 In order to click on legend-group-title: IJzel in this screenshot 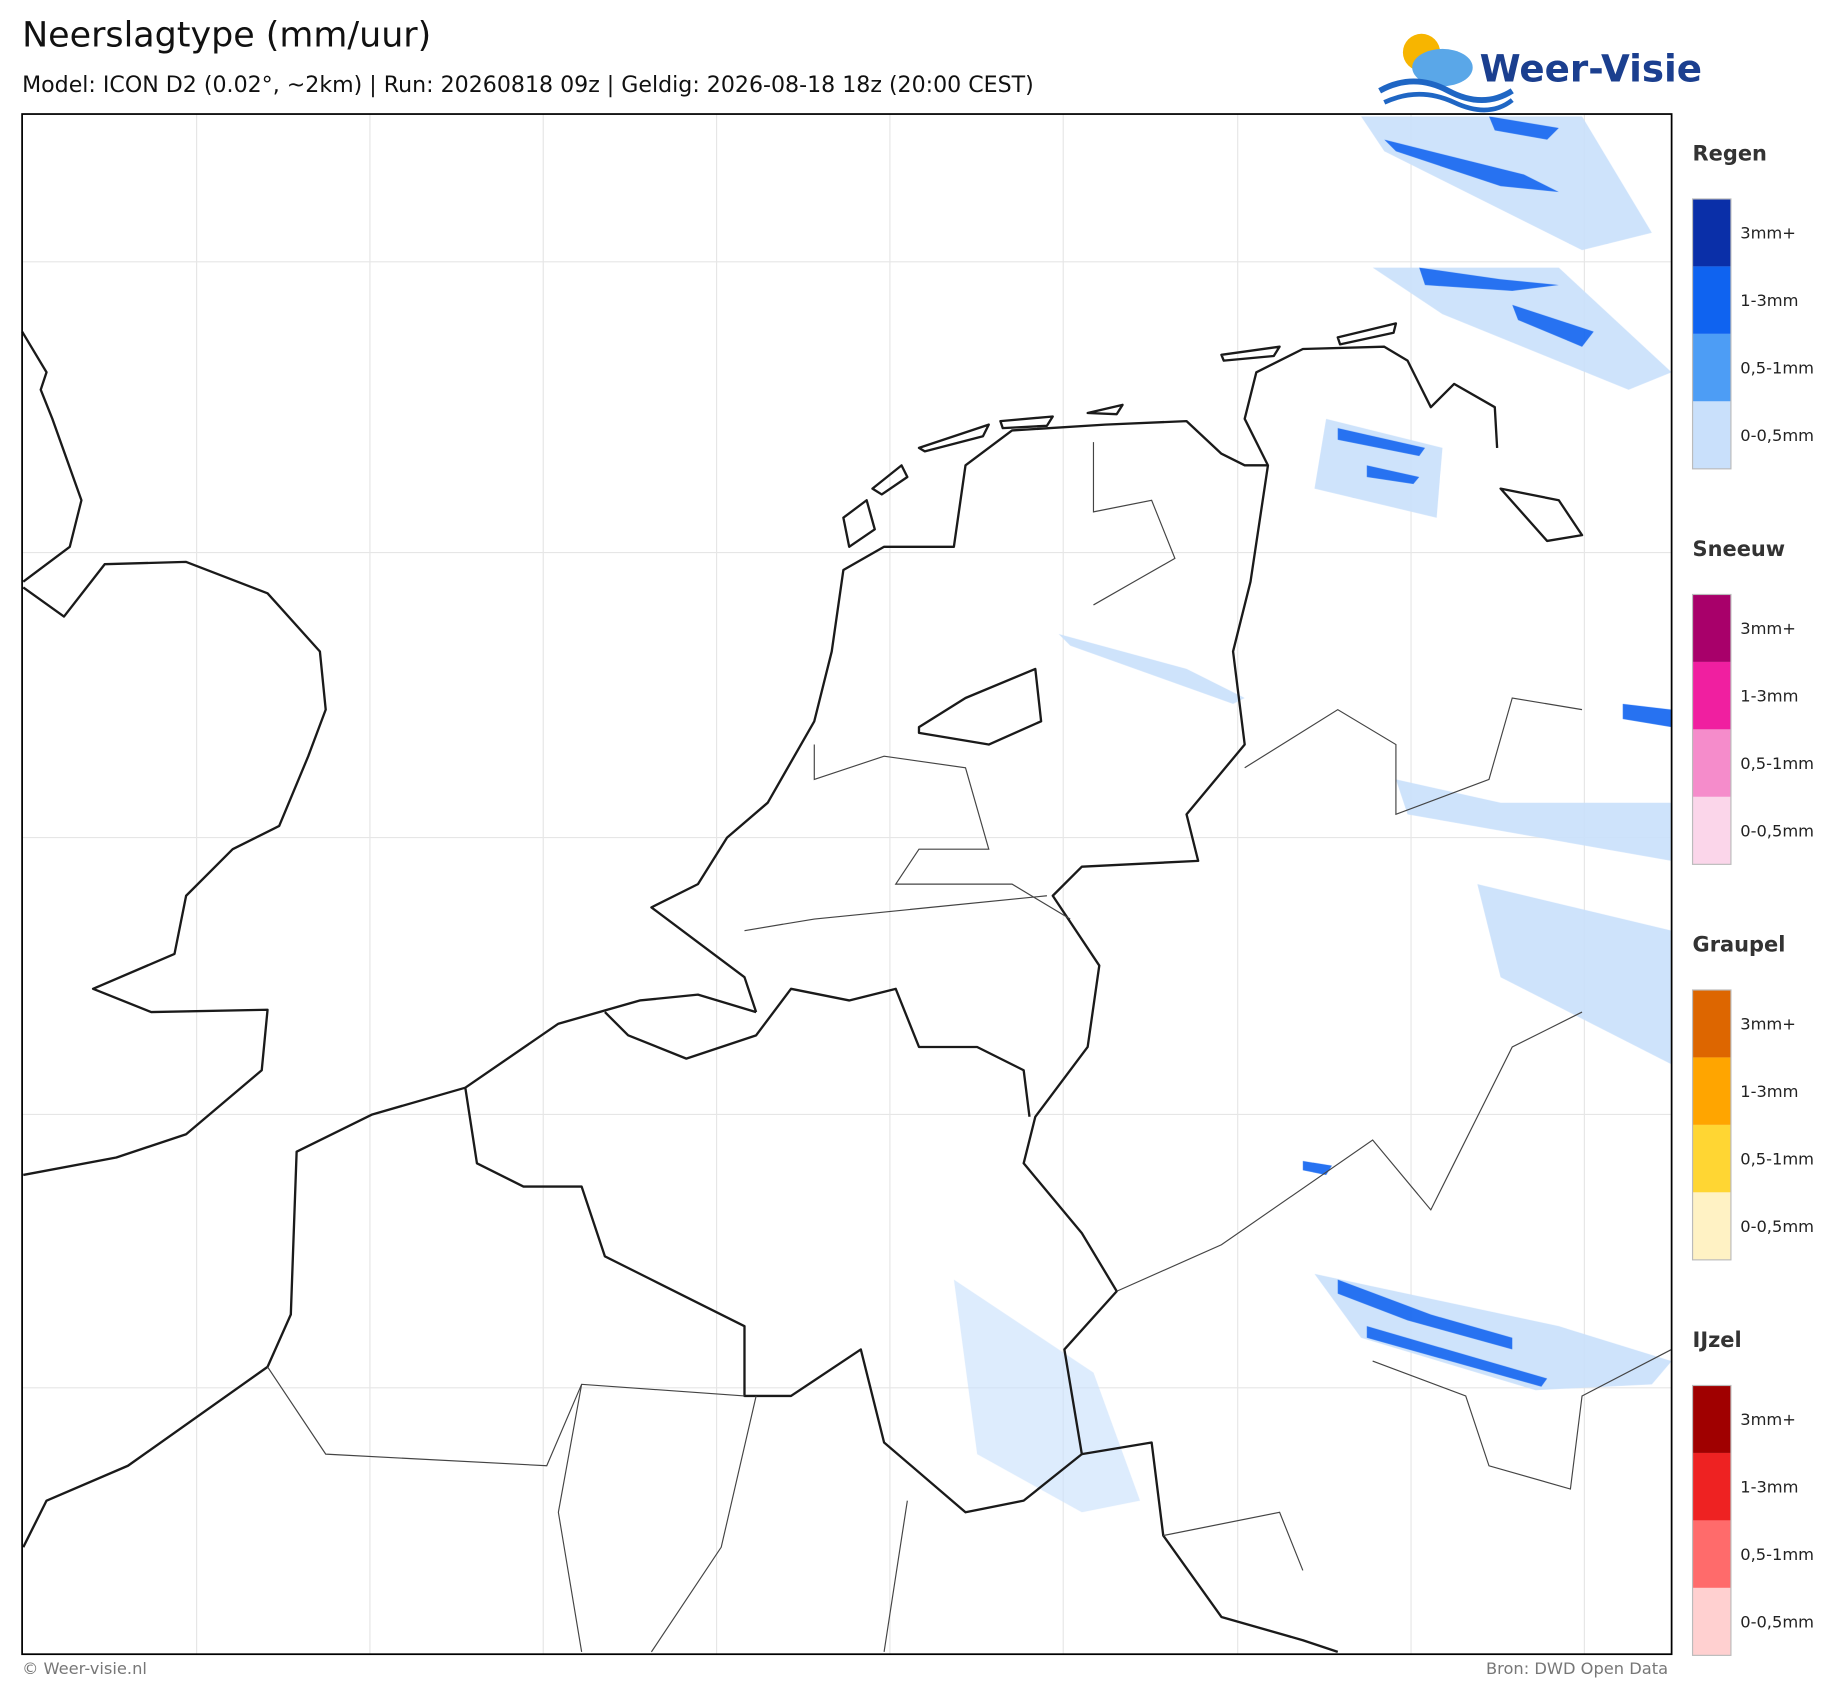, I will do `click(1717, 1340)`.